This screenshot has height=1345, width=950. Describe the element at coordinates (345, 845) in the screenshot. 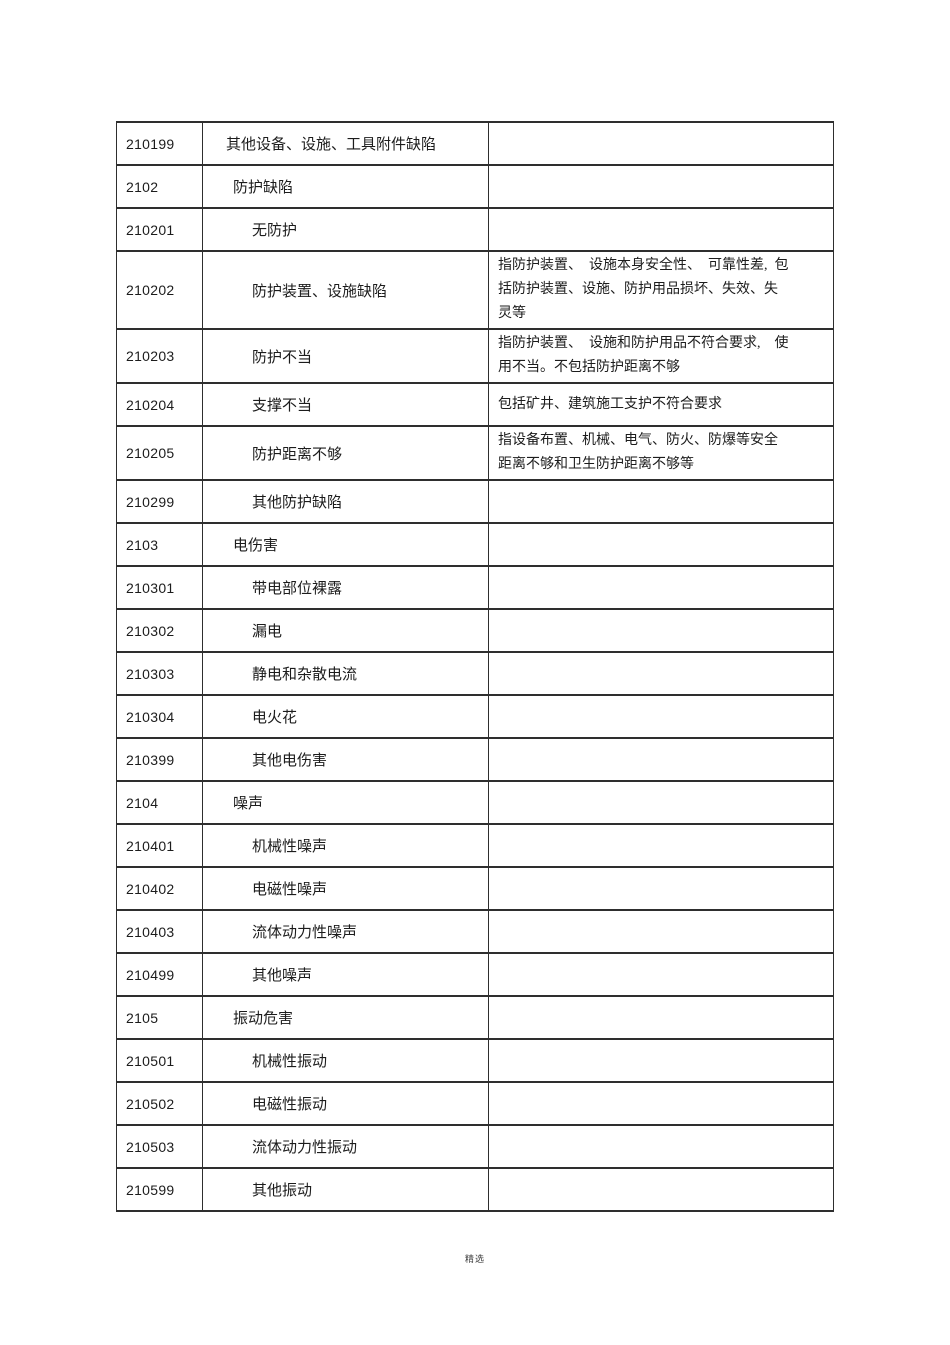

I see `name-cell: 机械性噪声` at that location.